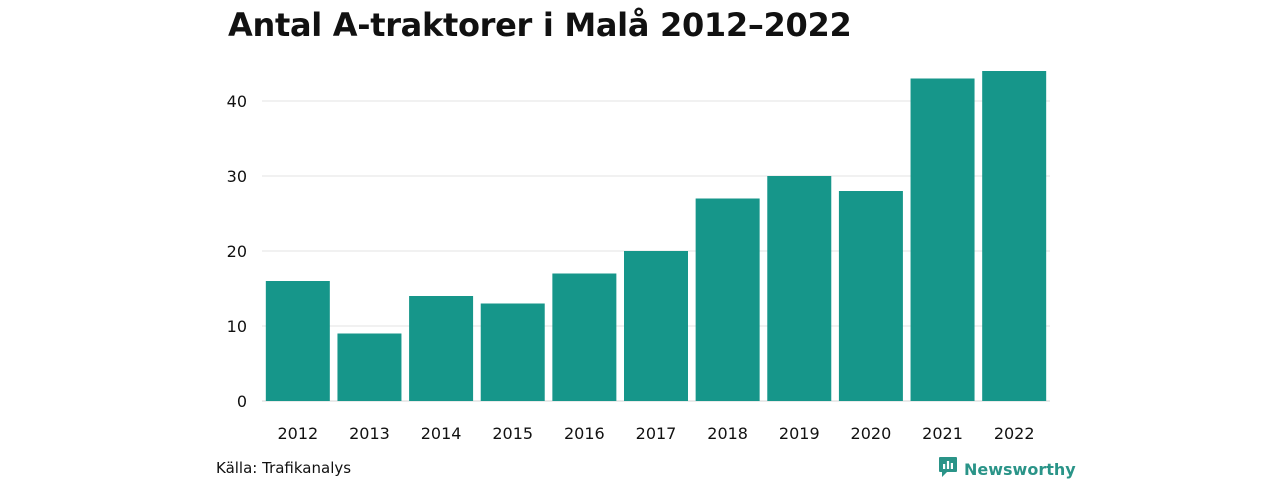 The image size is (1280, 482). I want to click on chart-title: Antal A-traktorer i Malå 2012–2022, so click(540, 25).